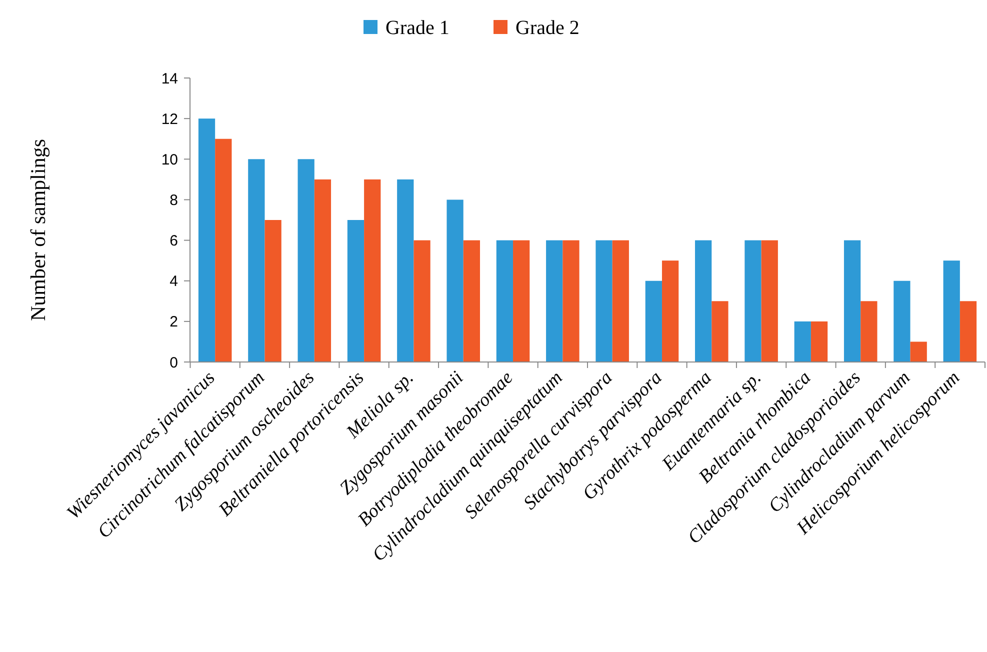 This screenshot has height=652, width=987. Describe the element at coordinates (548, 28) in the screenshot. I see `legend-label: Grade 2` at that location.